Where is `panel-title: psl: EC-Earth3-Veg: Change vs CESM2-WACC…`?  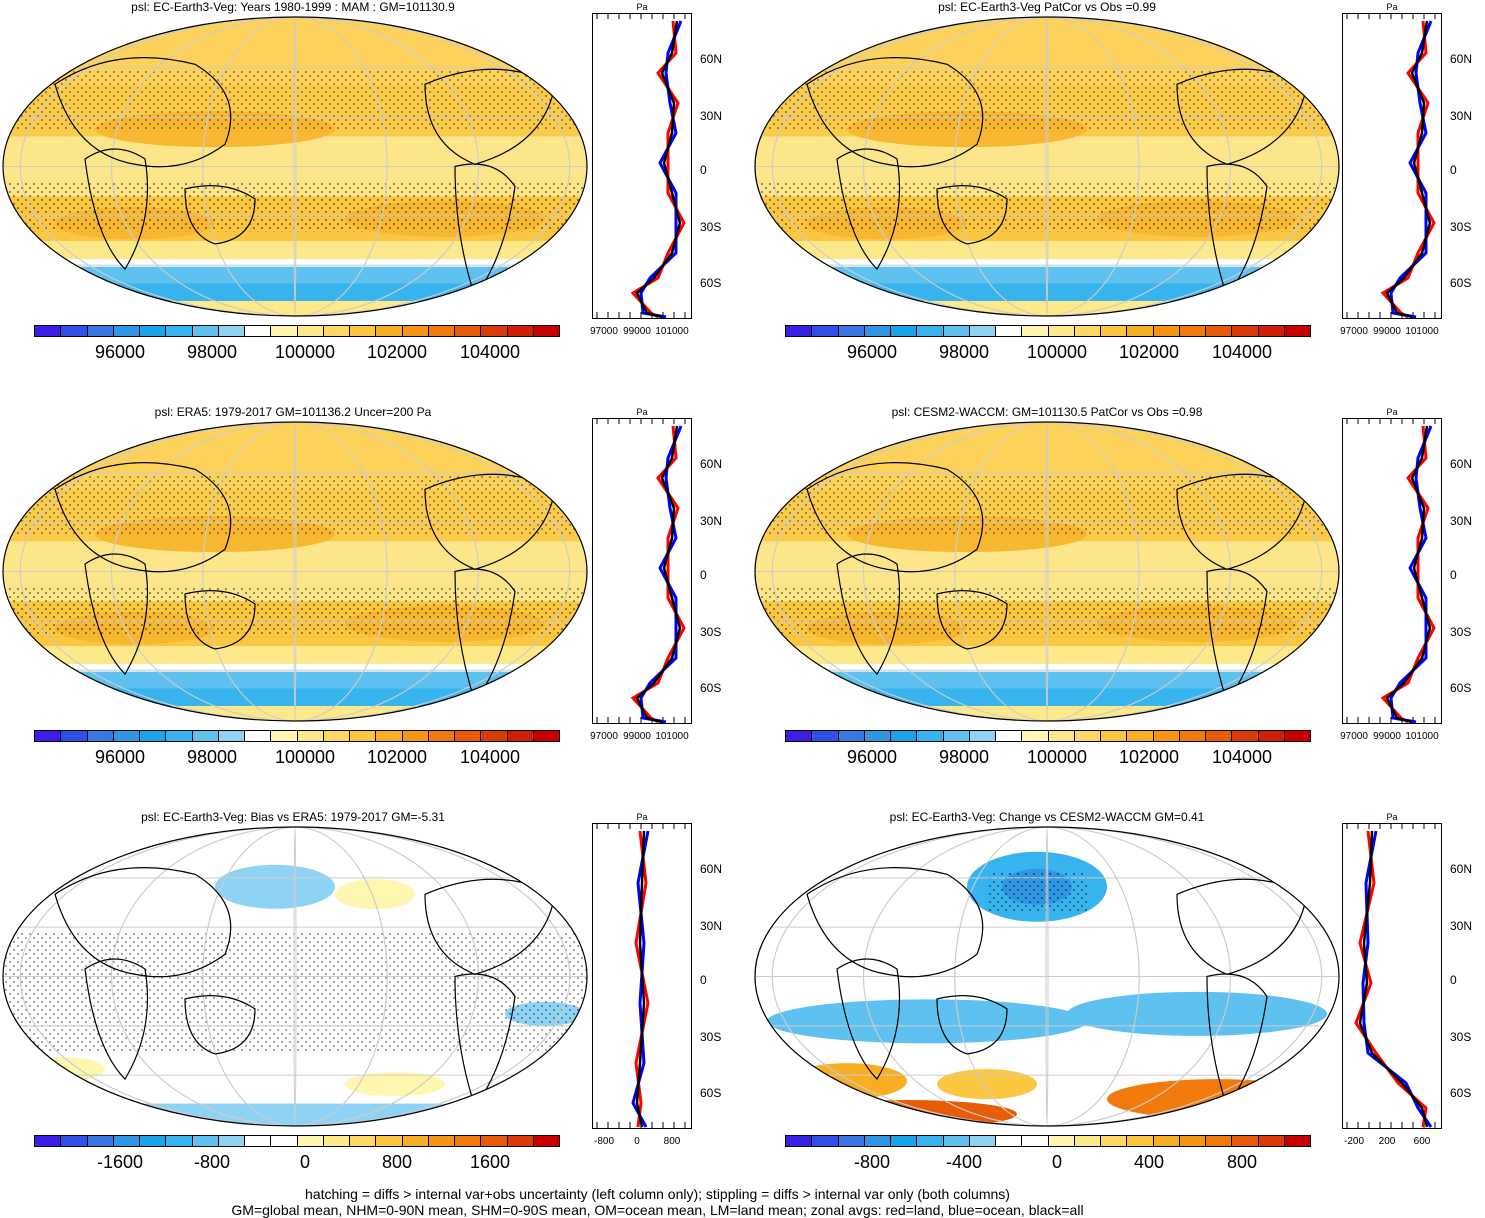
panel-title: psl: EC-Earth3-Veg: Change vs CESM2-WACC… is located at coordinates (1047, 817).